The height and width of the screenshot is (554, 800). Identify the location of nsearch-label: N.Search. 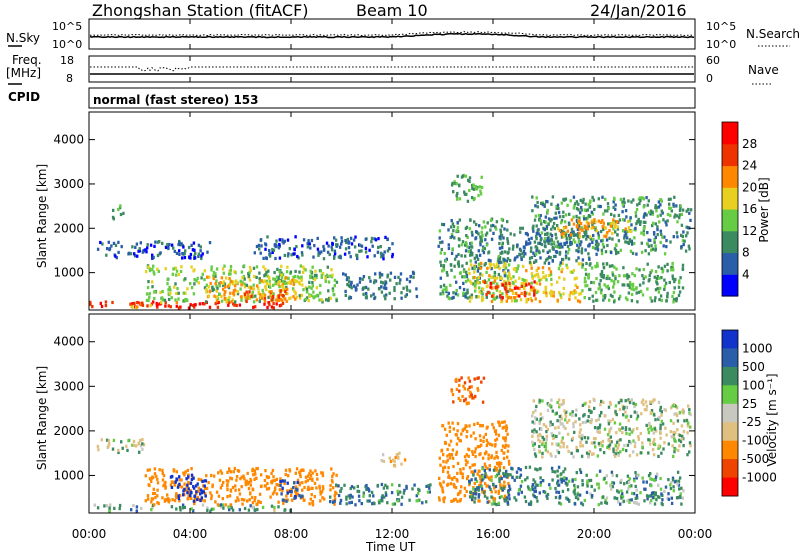
(773, 34).